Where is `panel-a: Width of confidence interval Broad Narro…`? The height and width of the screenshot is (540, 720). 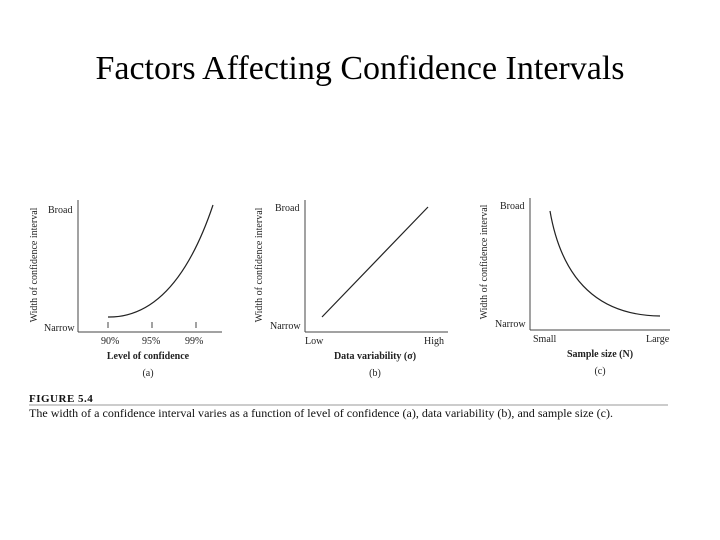 panel-a: Width of confidence interval Broad Narro… is located at coordinates (125, 289).